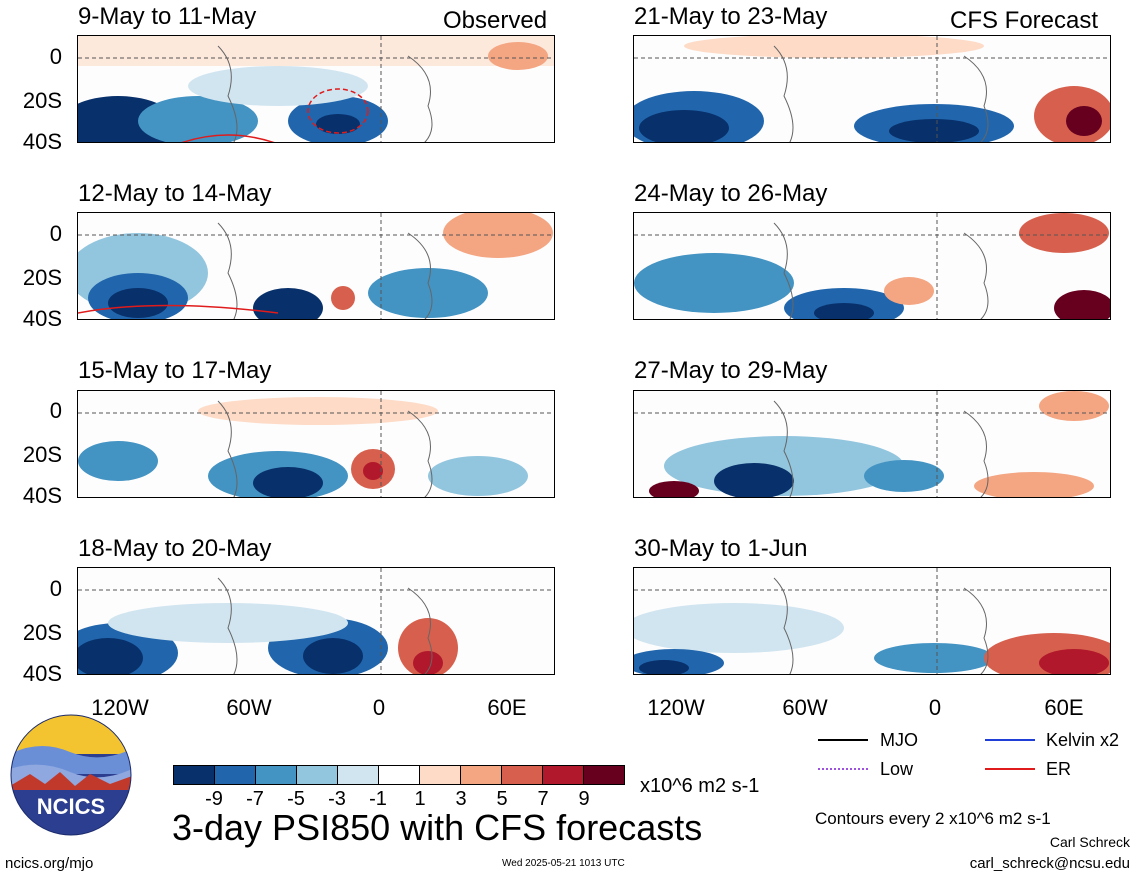  What do you see at coordinates (337, 799) in the screenshot?
I see `colorbar-tick: -3` at bounding box center [337, 799].